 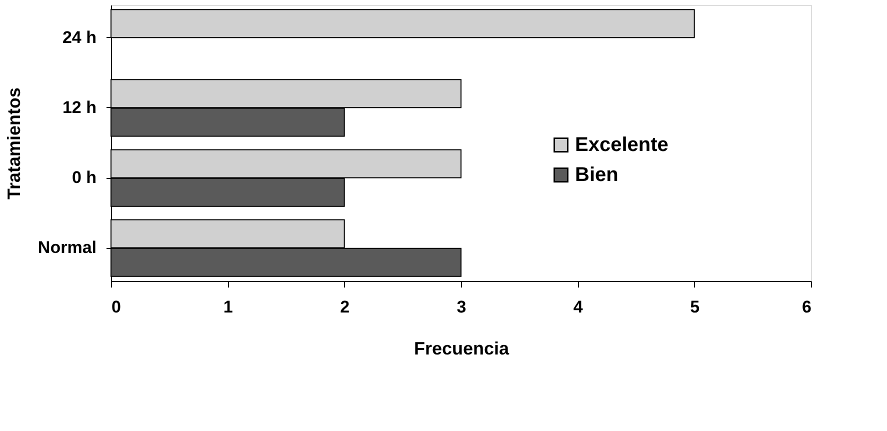 I want to click on x-axis-title: Frecuencia, so click(x=462, y=348).